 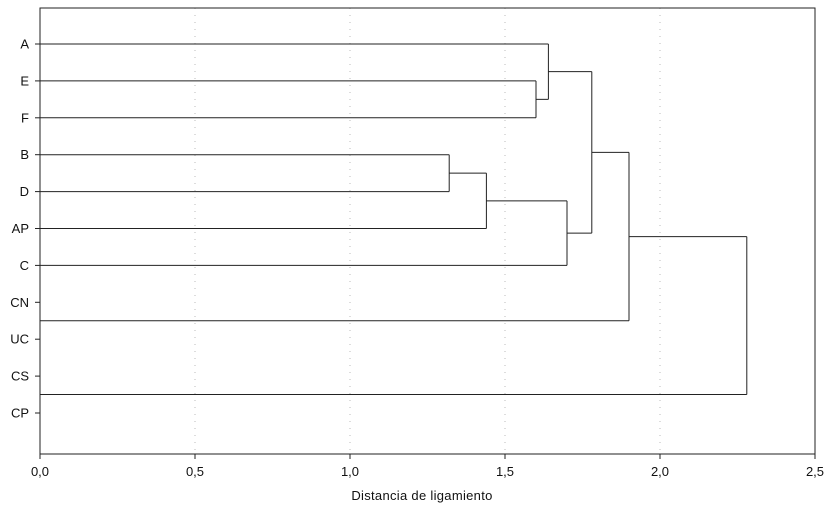 I want to click on leaf-label: B, so click(x=24, y=154).